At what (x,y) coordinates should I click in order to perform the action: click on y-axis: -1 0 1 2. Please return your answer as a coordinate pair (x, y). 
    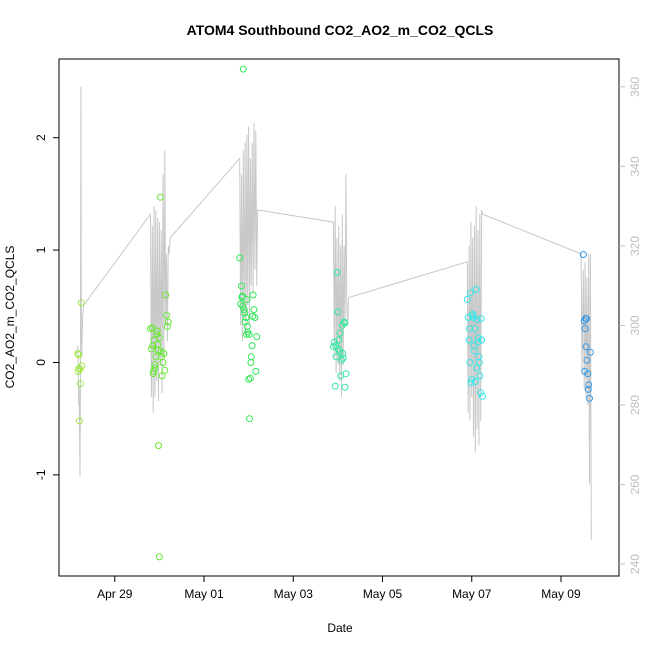
    Looking at the image, I should click on (46, 307).